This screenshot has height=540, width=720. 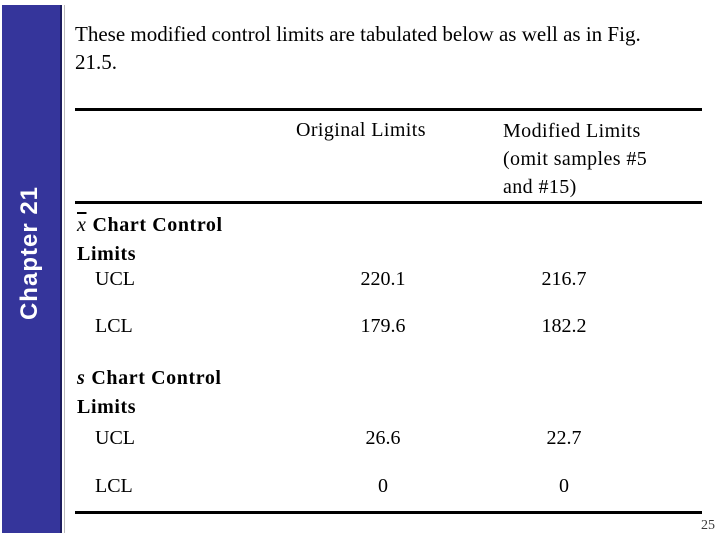 I want to click on table-row-xbar-ucl: UCL 220.1 216.7, so click(x=382, y=281).